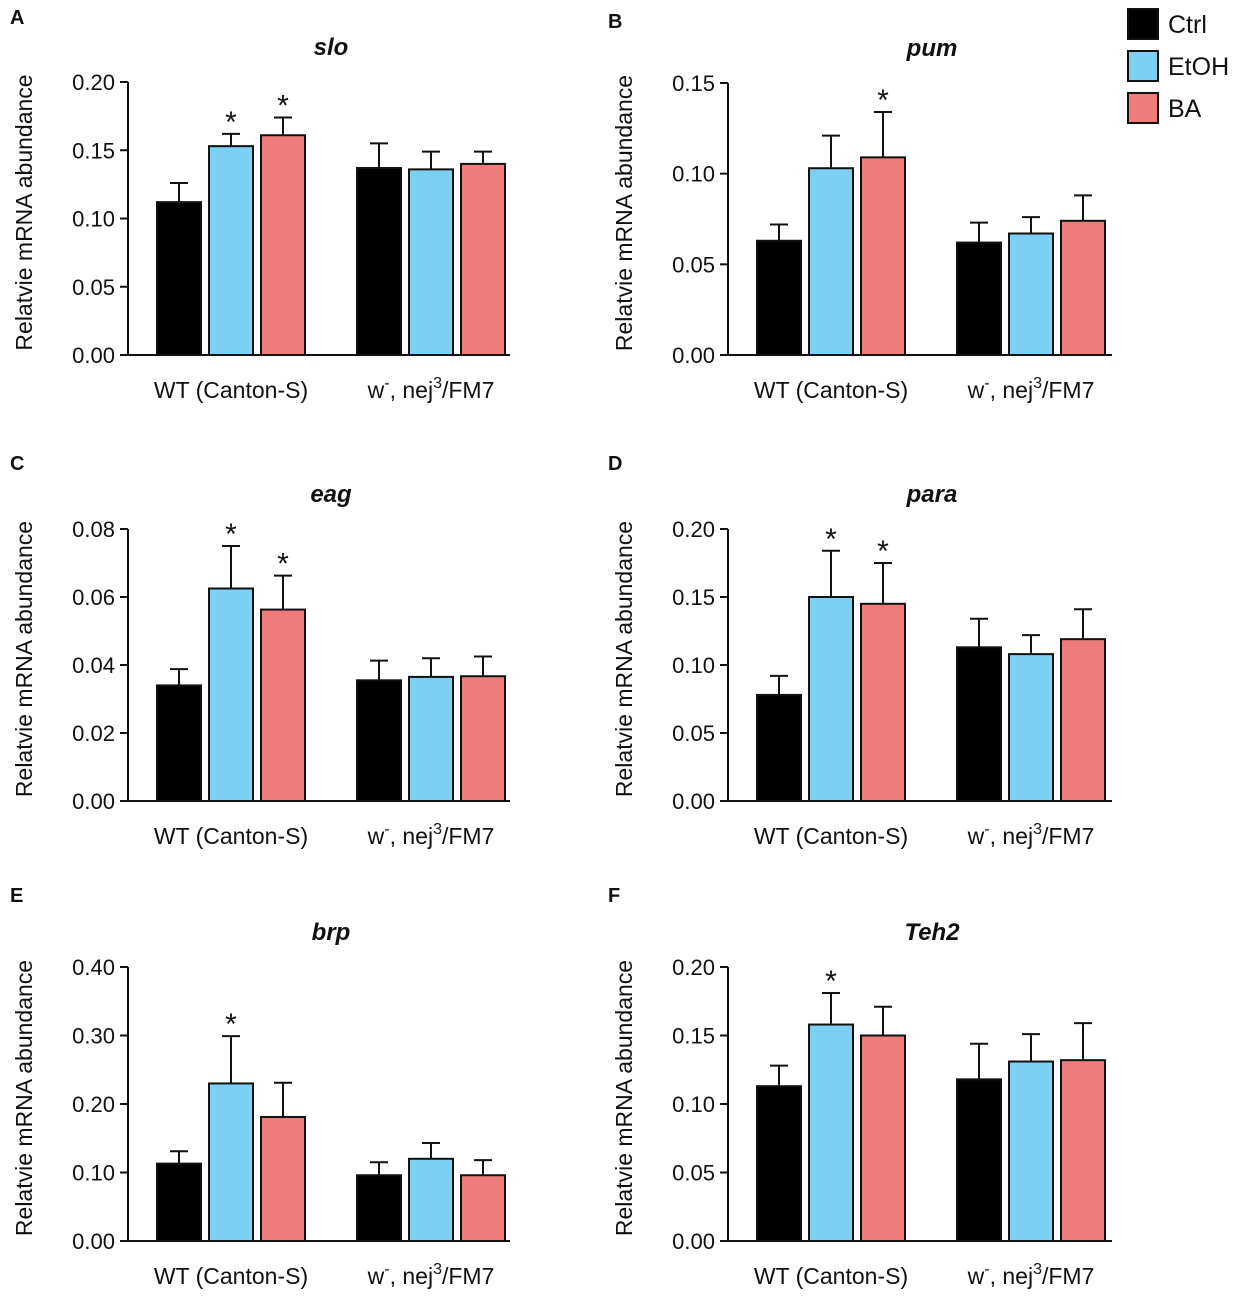 This screenshot has width=1244, height=1300. Describe the element at coordinates (693, 83) in the screenshot. I see `y-tick-label: 0.15` at that location.